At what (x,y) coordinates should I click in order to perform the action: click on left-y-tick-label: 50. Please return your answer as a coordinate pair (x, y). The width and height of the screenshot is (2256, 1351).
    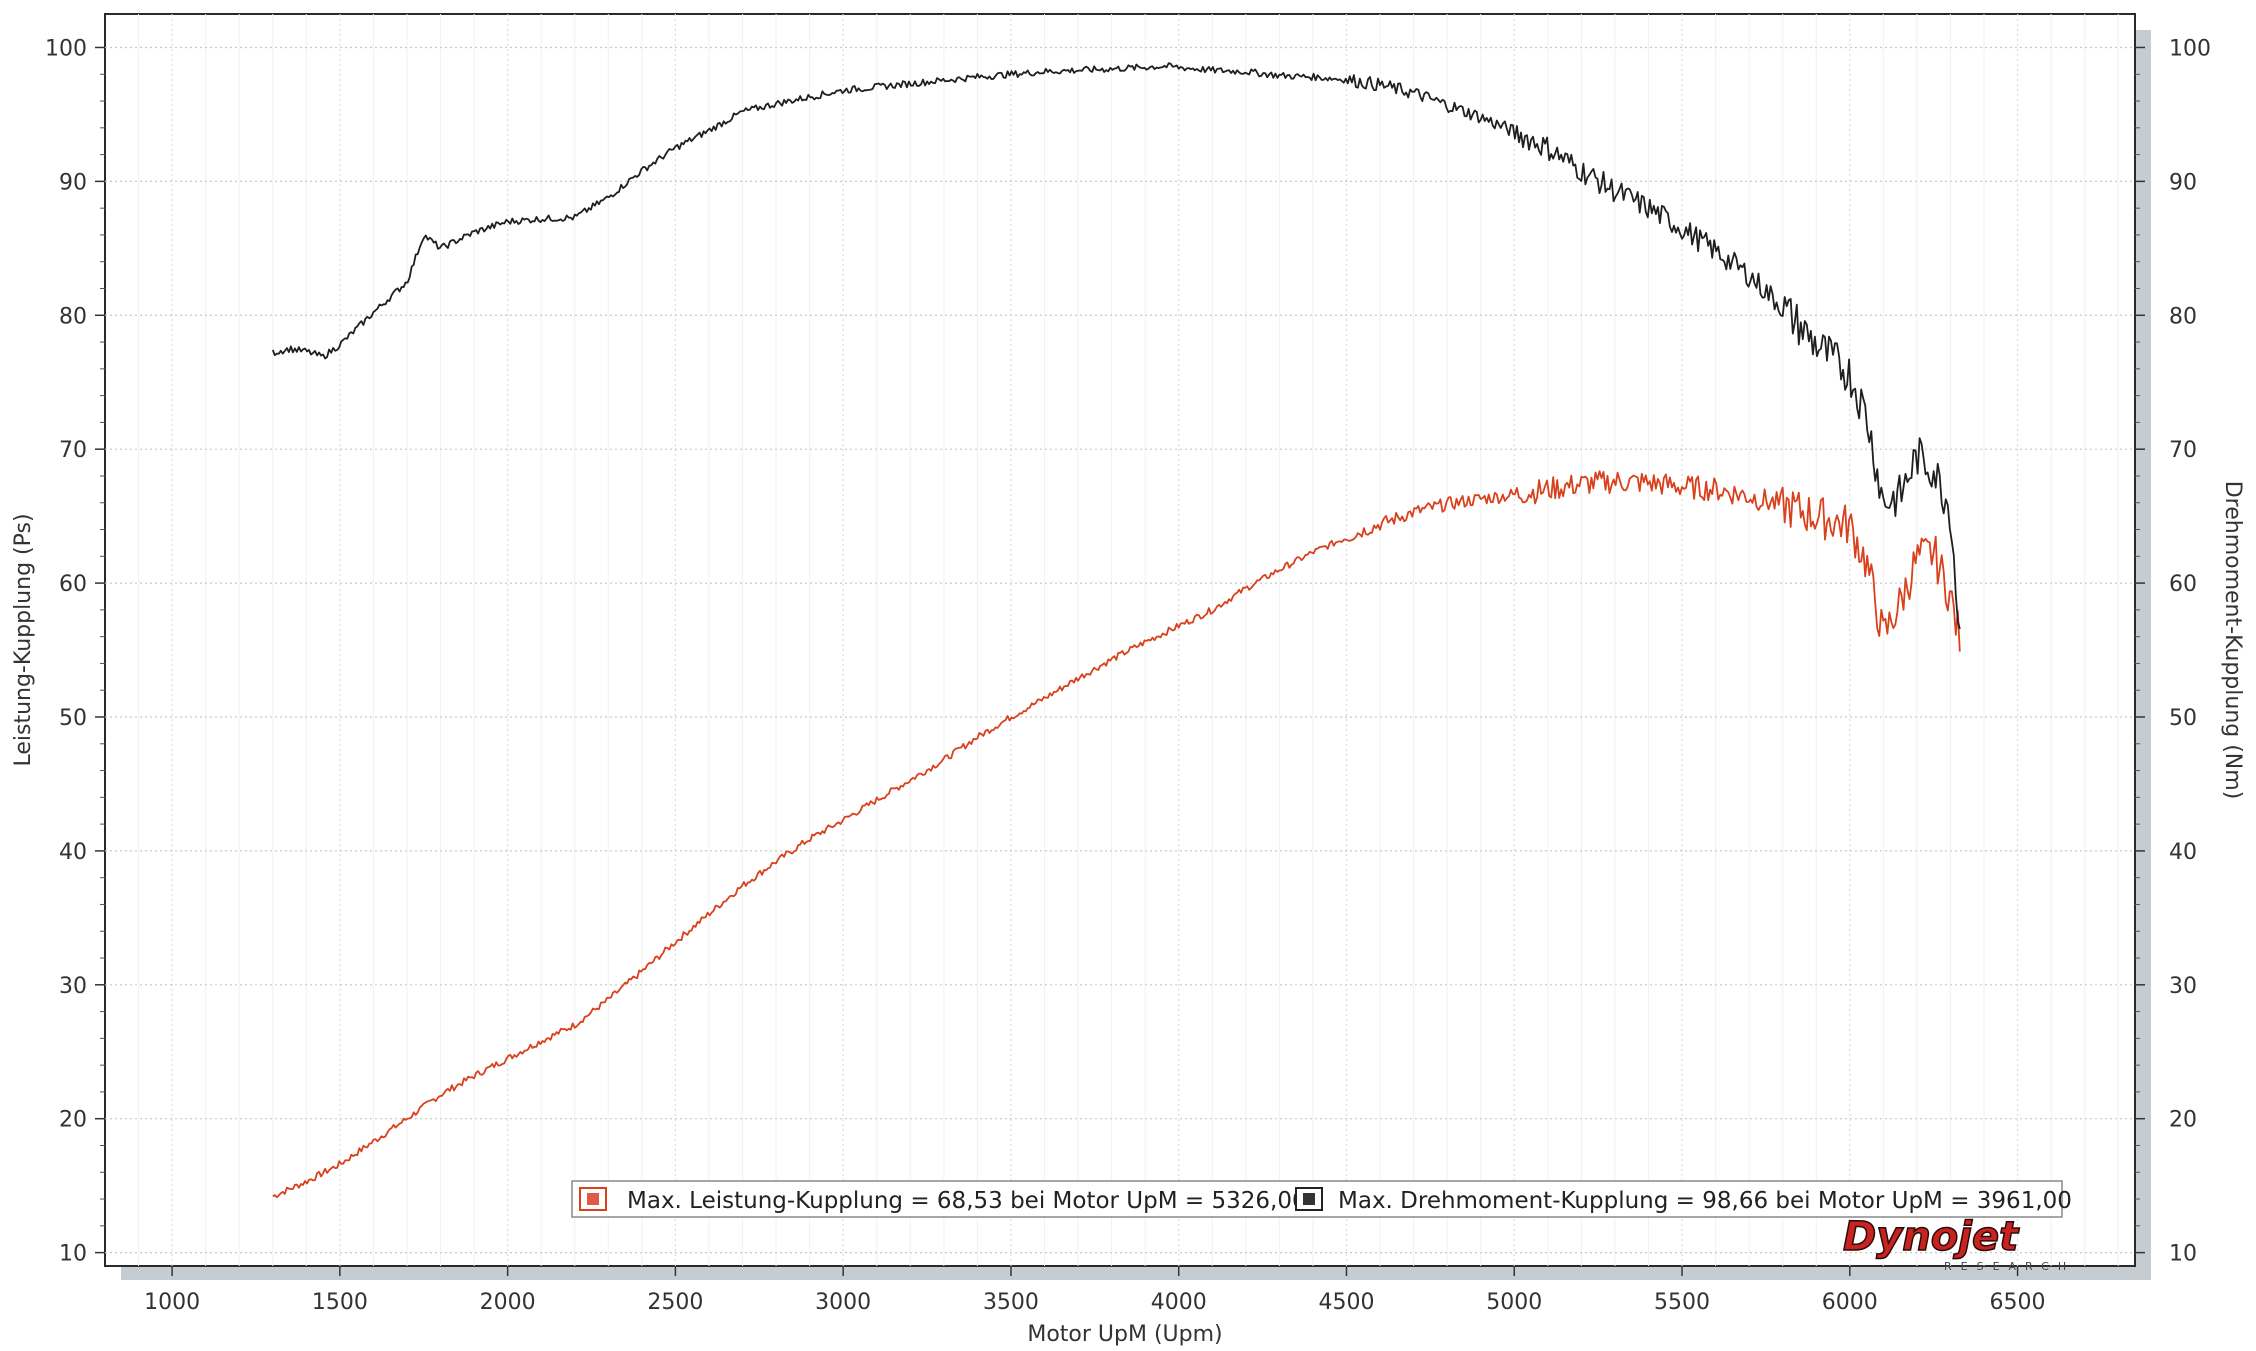
    Looking at the image, I should click on (73, 718).